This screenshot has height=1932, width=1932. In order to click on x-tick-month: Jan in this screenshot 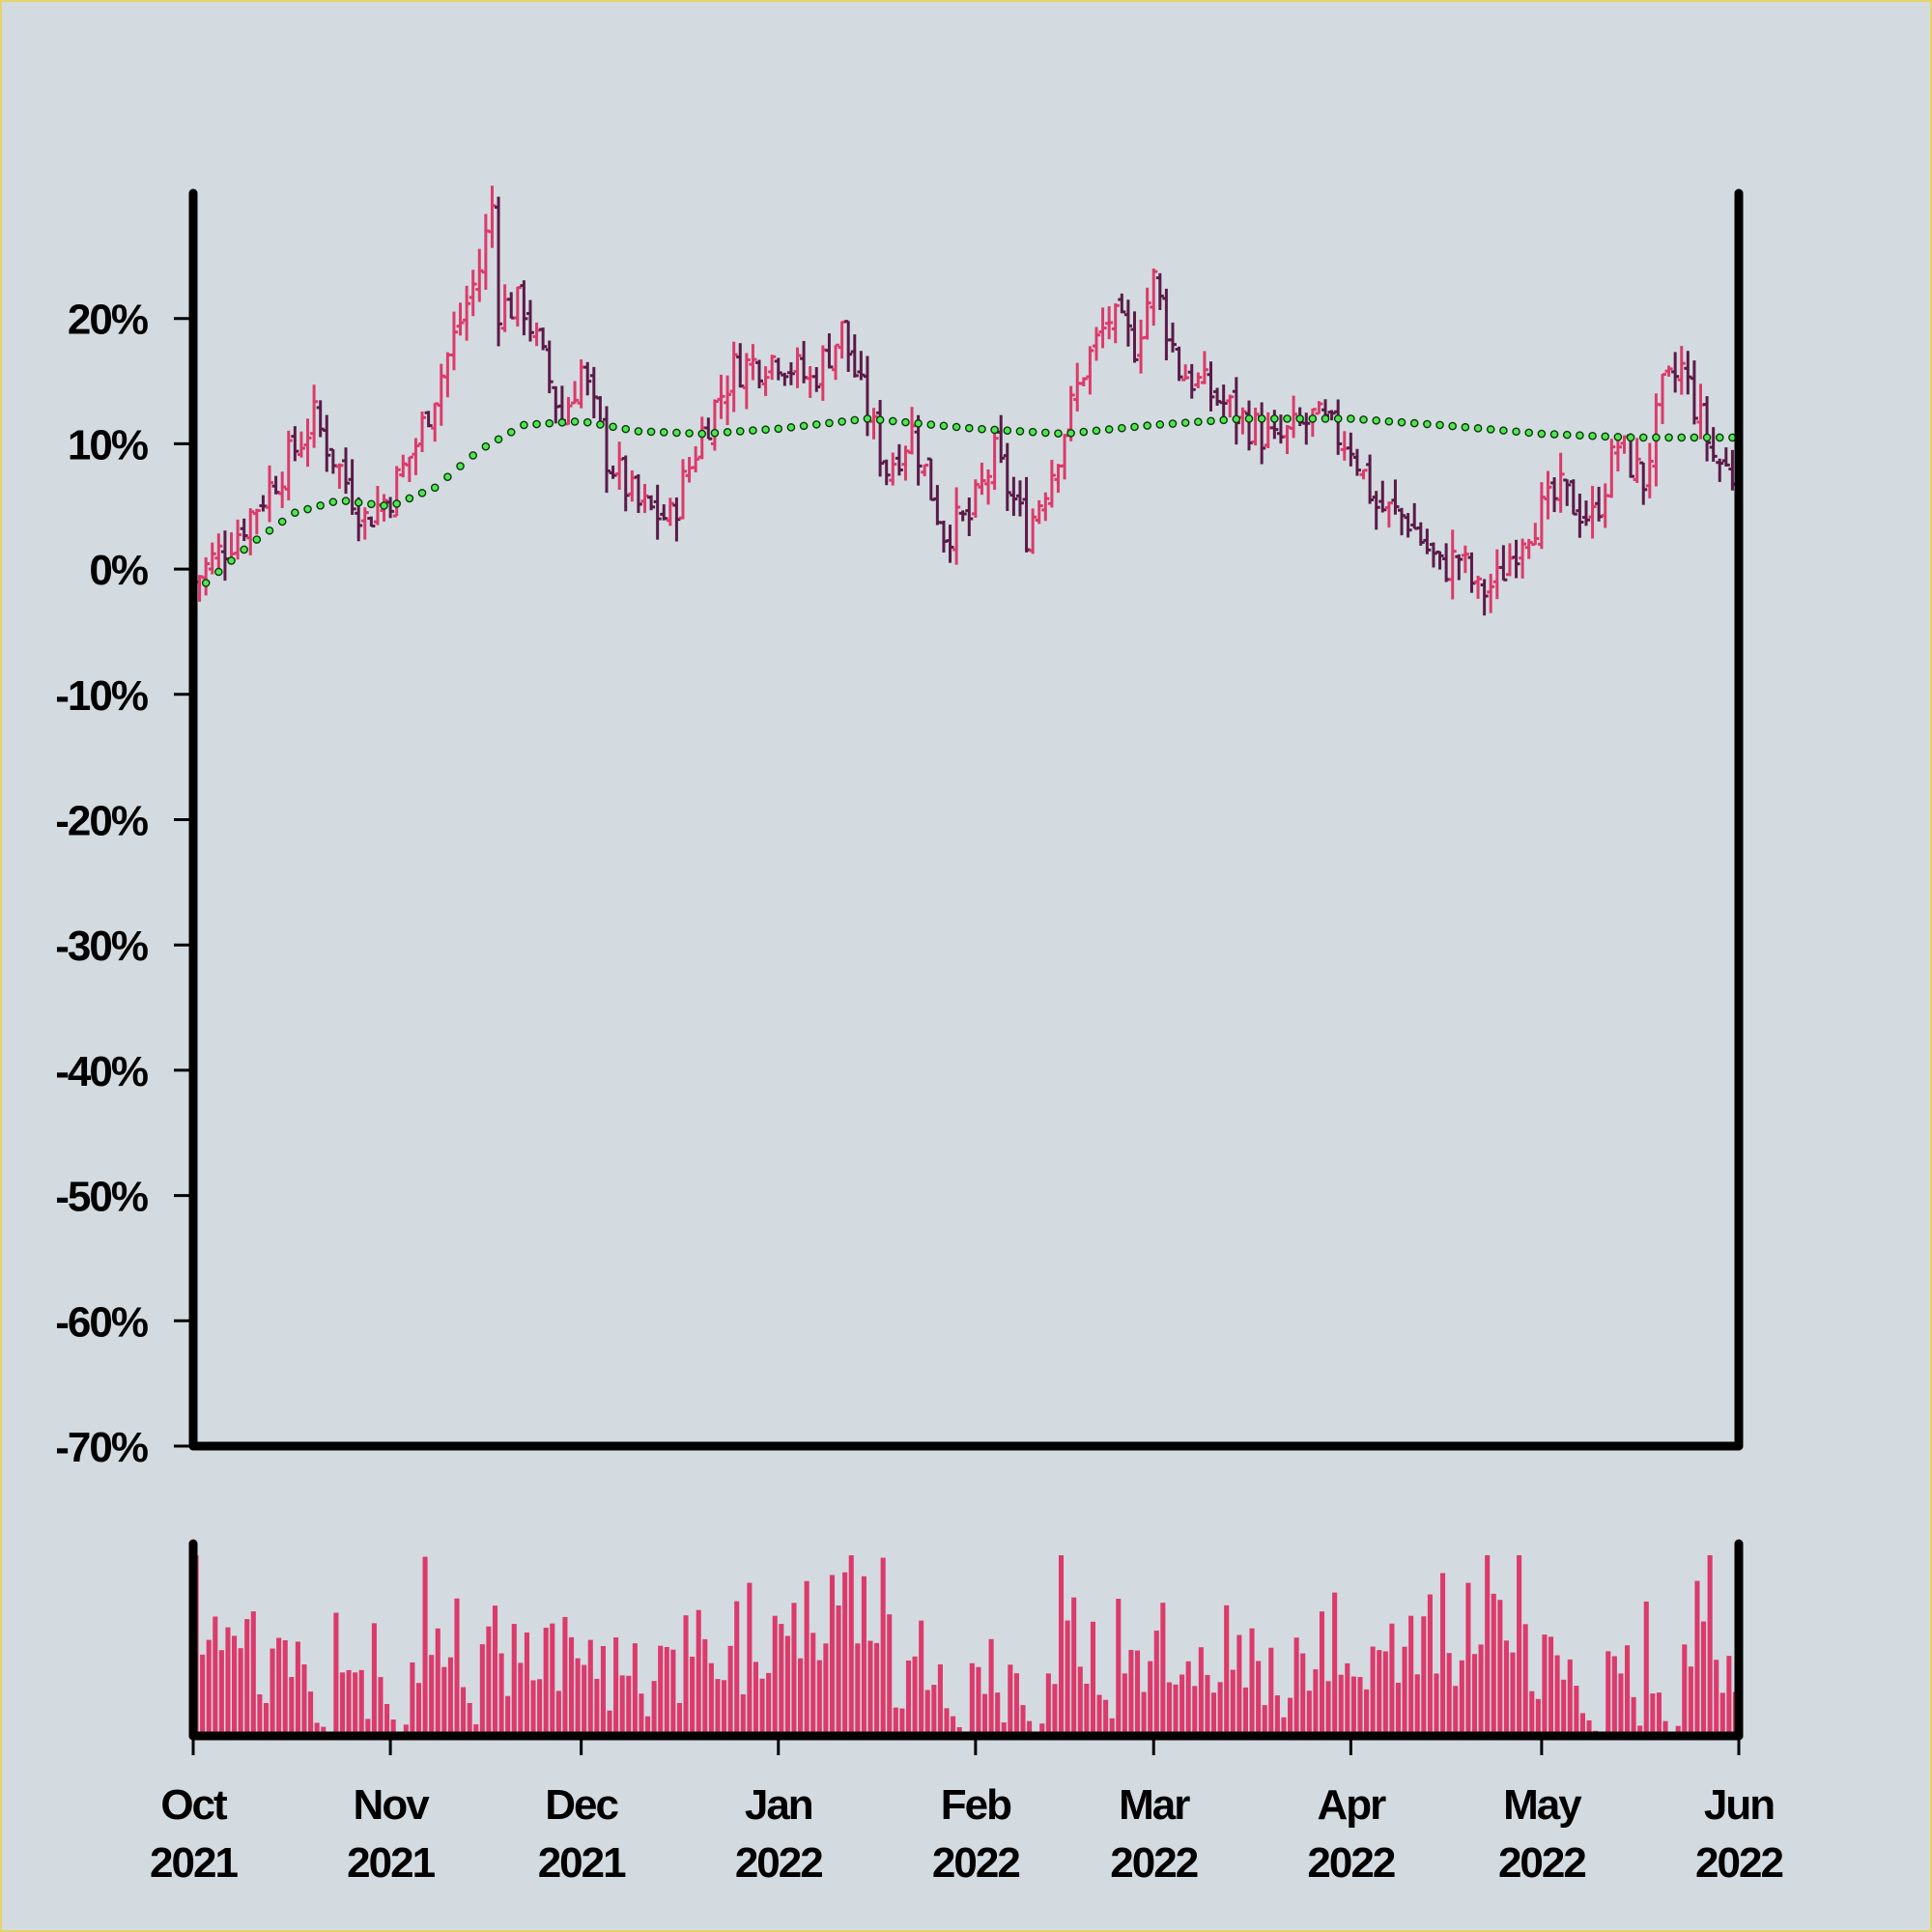, I will do `click(778, 1805)`.